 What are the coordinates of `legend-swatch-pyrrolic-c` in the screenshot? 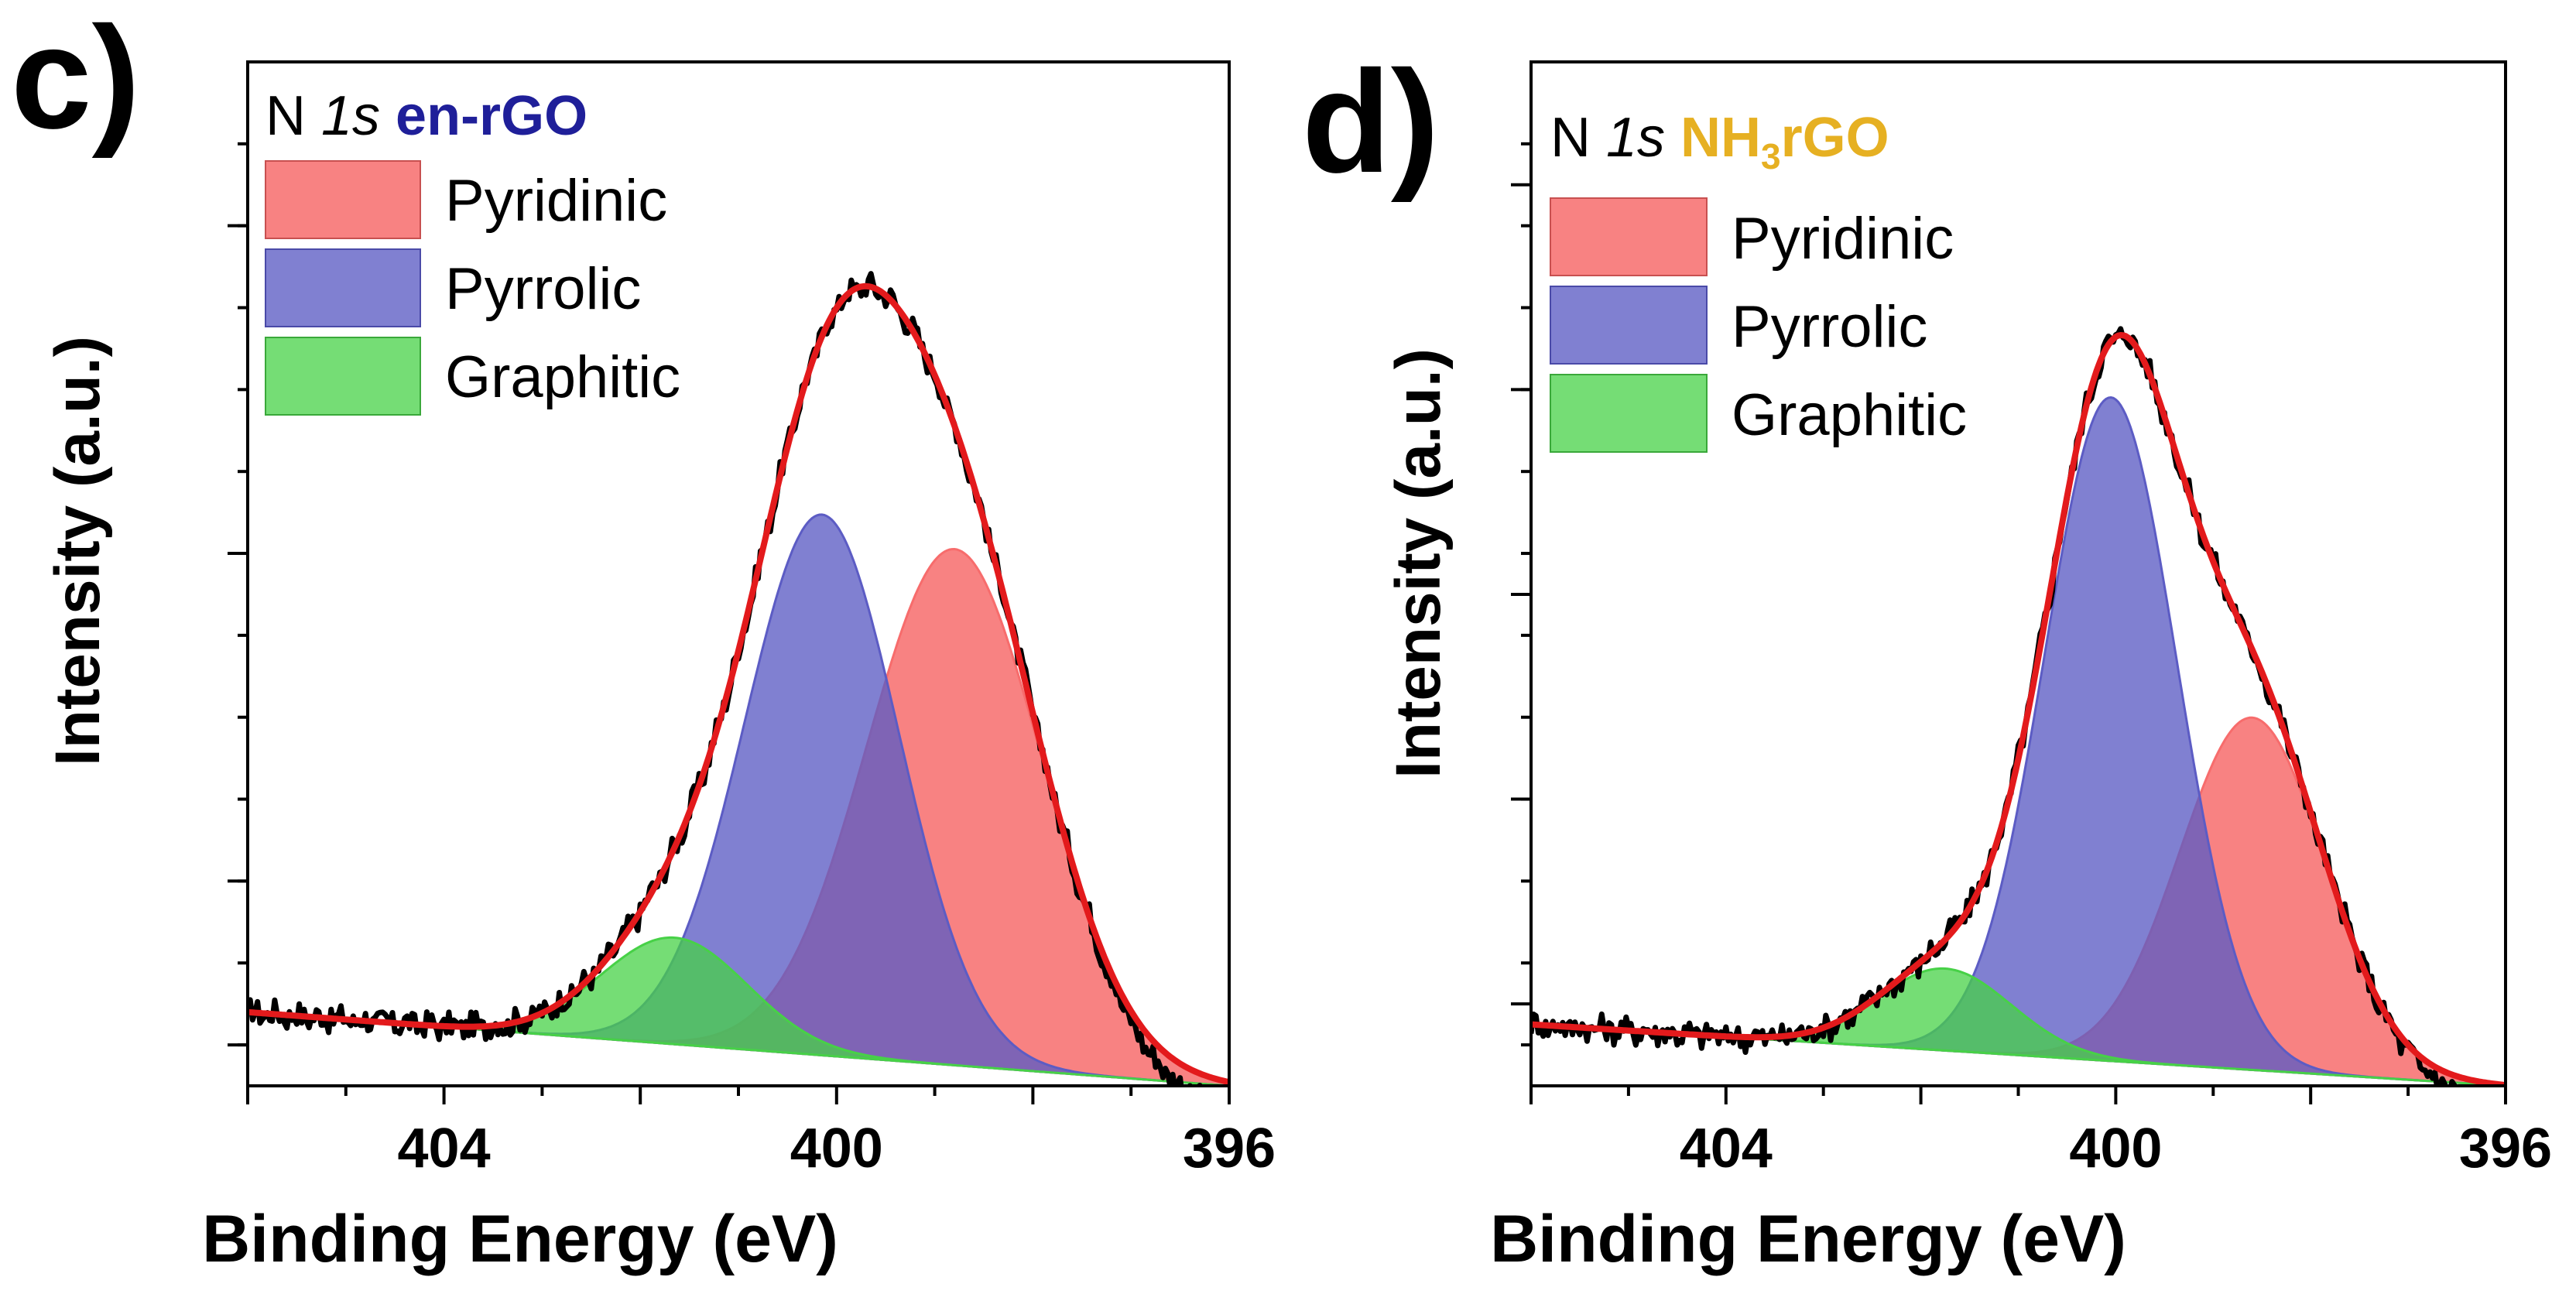 It's located at (343, 288).